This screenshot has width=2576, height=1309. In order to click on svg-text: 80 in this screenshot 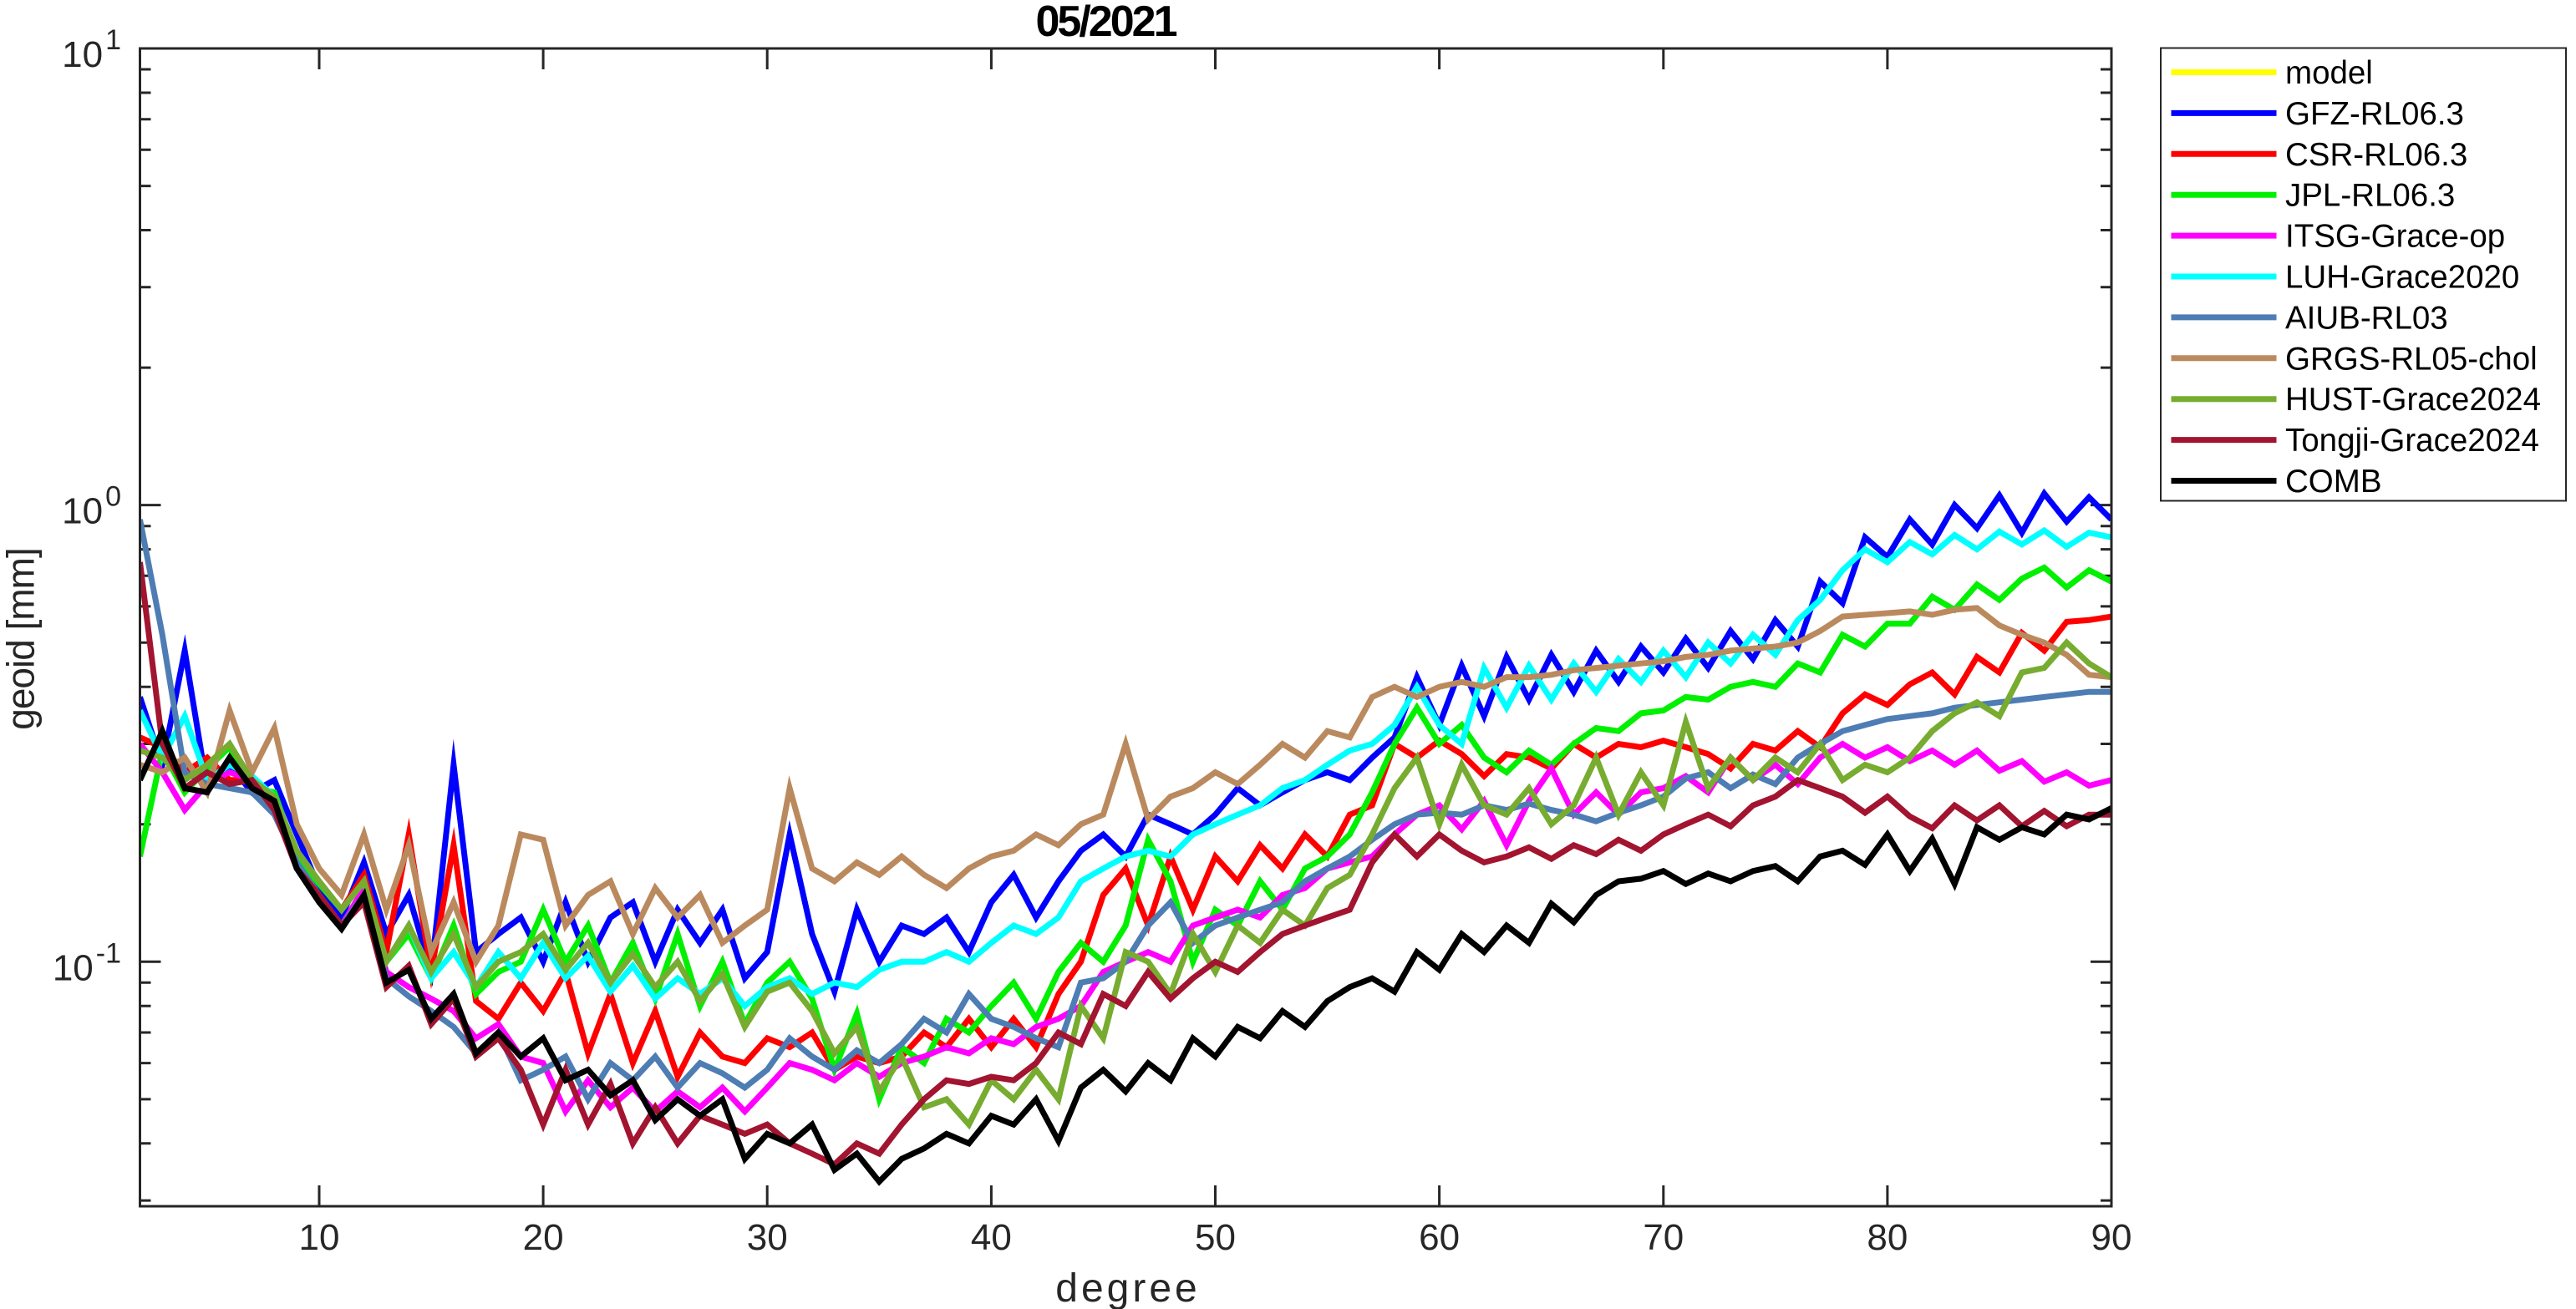, I will do `click(1887, 1237)`.